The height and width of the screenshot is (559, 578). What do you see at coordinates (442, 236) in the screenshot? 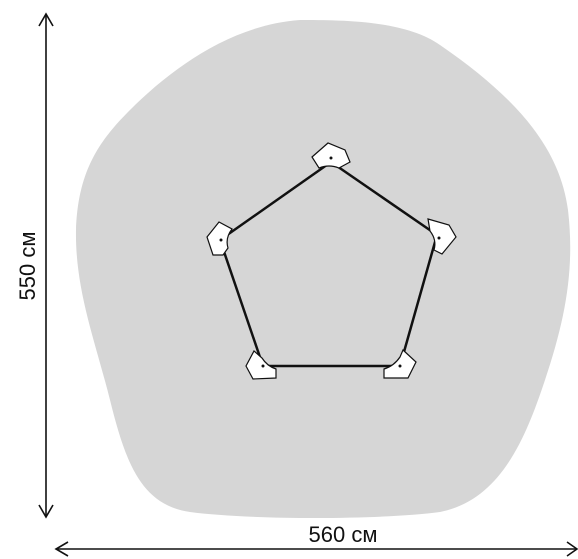
I see `post-base-right` at bounding box center [442, 236].